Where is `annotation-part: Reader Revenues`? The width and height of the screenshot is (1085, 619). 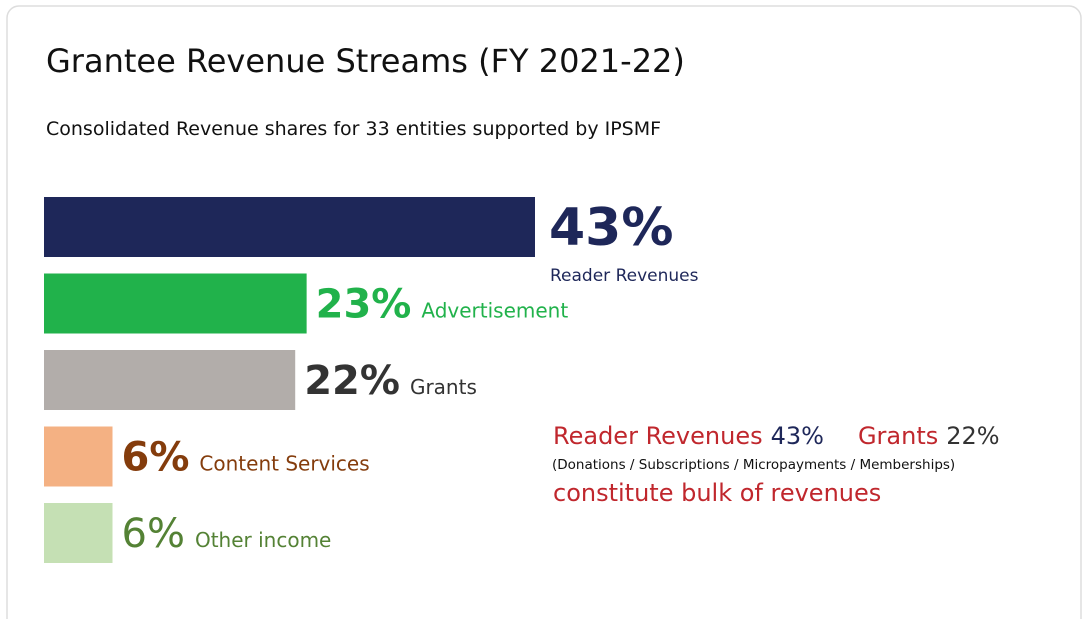 annotation-part: Reader Revenues is located at coordinates (658, 436).